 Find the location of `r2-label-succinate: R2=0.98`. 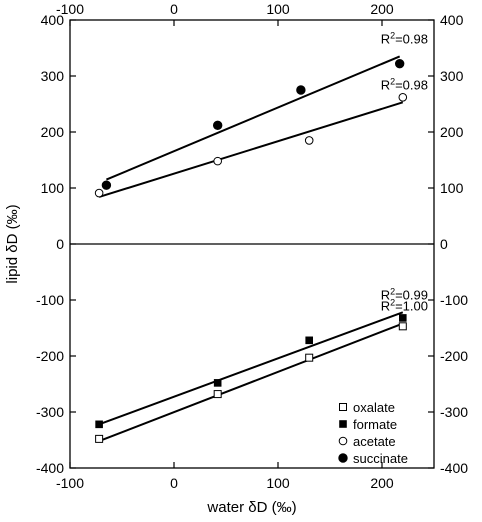

r2-label-succinate: R2=0.98 is located at coordinates (404, 38).